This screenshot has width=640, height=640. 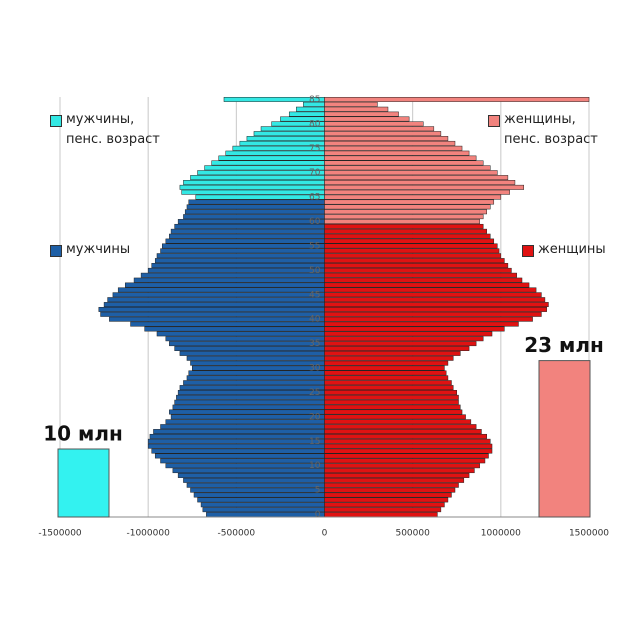 What do you see at coordinates (113, 129) in the screenshot?
I see `legend-label: мужчины, пенс. возраст` at bounding box center [113, 129].